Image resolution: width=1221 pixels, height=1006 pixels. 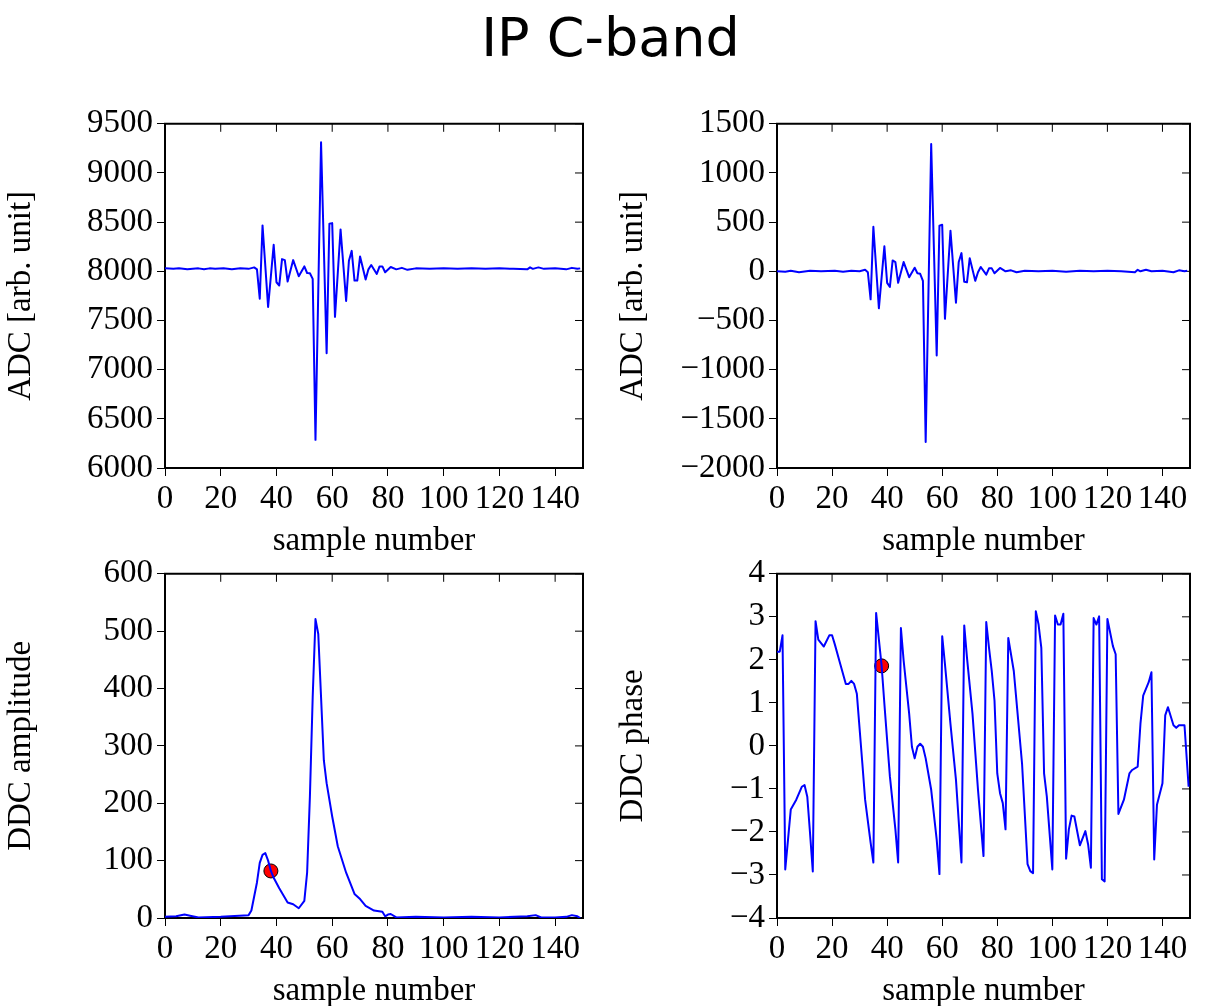 What do you see at coordinates (120, 268) in the screenshot?
I see `y-tick-label: 8000` at bounding box center [120, 268].